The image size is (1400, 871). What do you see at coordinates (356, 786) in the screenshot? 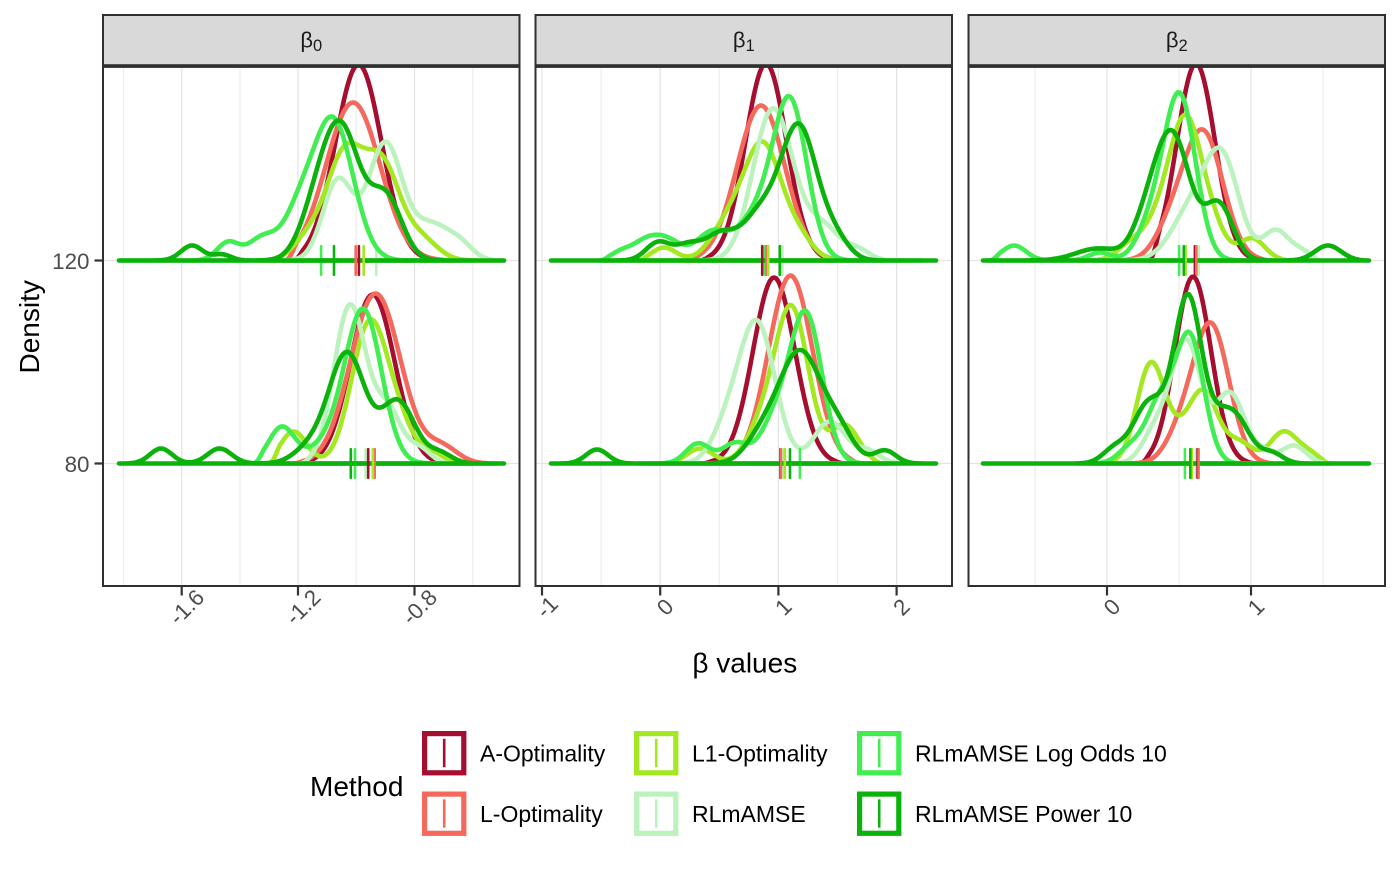
I see `svg-text: Method` at bounding box center [356, 786].